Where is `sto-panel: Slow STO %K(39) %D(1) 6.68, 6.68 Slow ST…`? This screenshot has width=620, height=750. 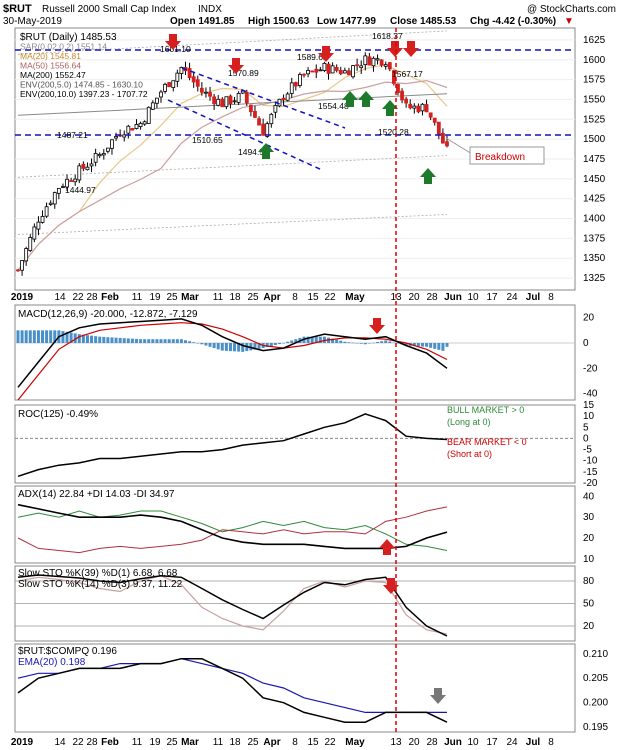 sto-panel: Slow STO %K(39) %D(1) 6.68, 6.68 Slow ST… is located at coordinates (304, 603).